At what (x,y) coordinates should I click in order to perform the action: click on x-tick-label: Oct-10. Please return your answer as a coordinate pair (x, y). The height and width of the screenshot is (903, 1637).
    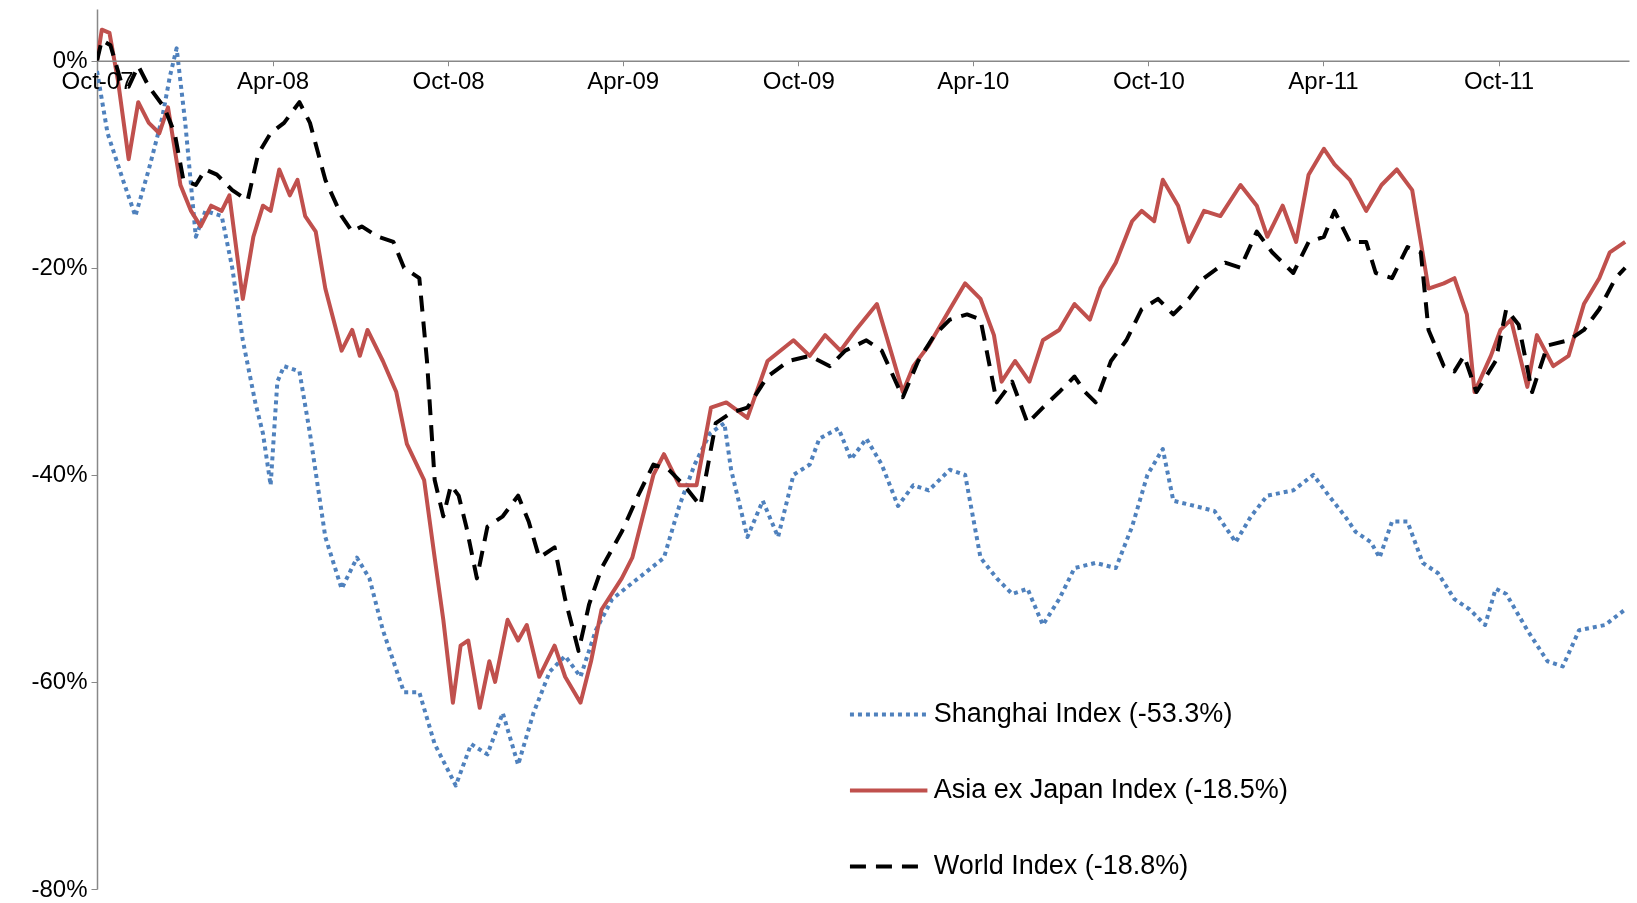
    Looking at the image, I should click on (1148, 81).